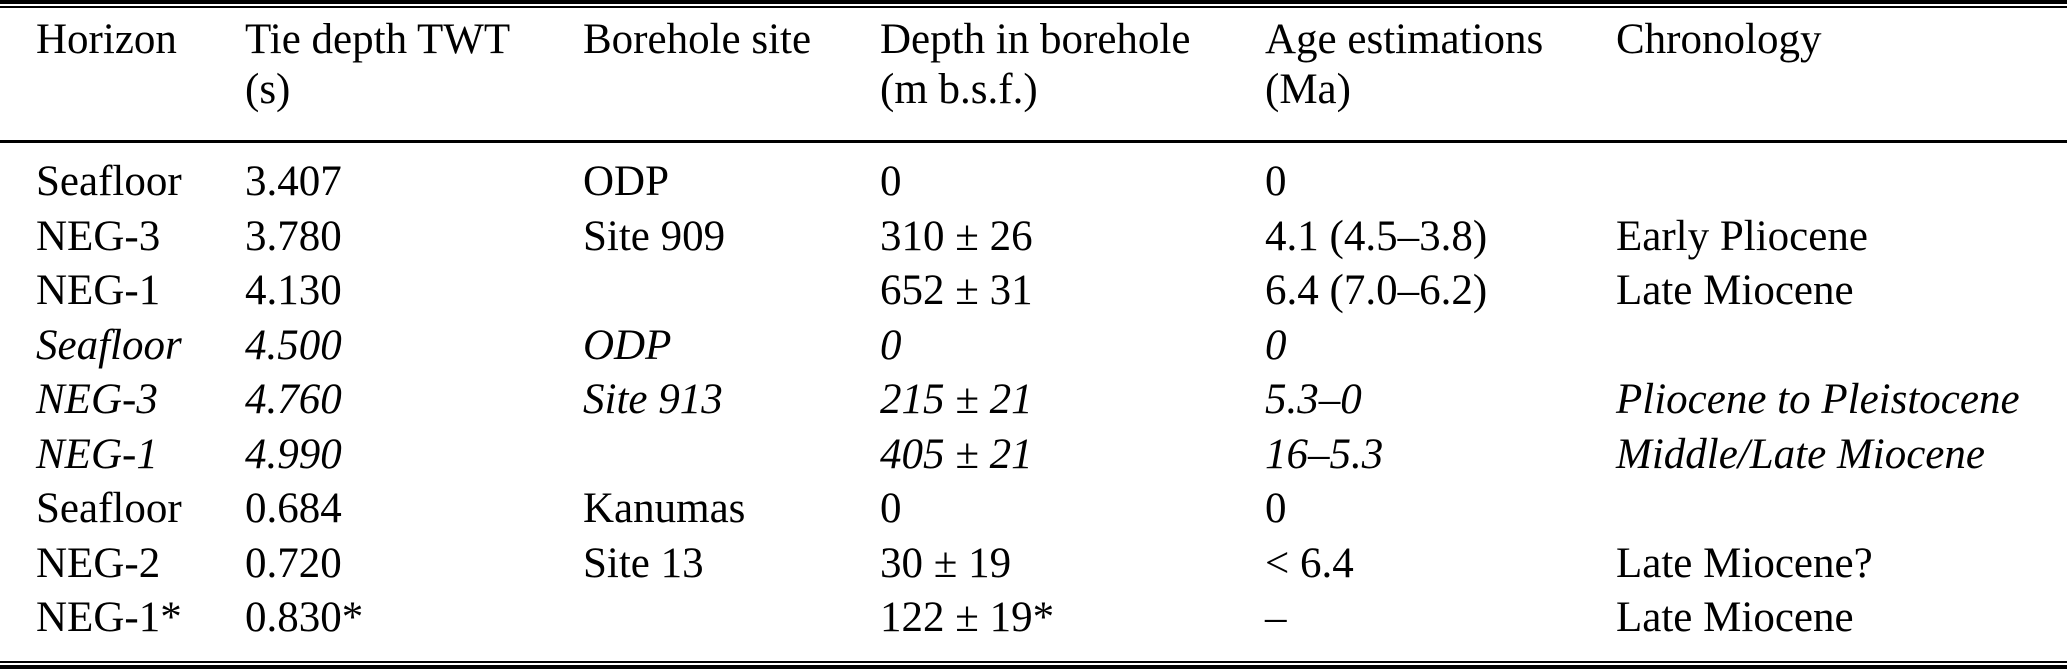 Image resolution: width=2067 pixels, height=669 pixels. Describe the element at coordinates (1818, 399) in the screenshot. I see `cell-chronology: Pliocene to Pleistocene` at that location.